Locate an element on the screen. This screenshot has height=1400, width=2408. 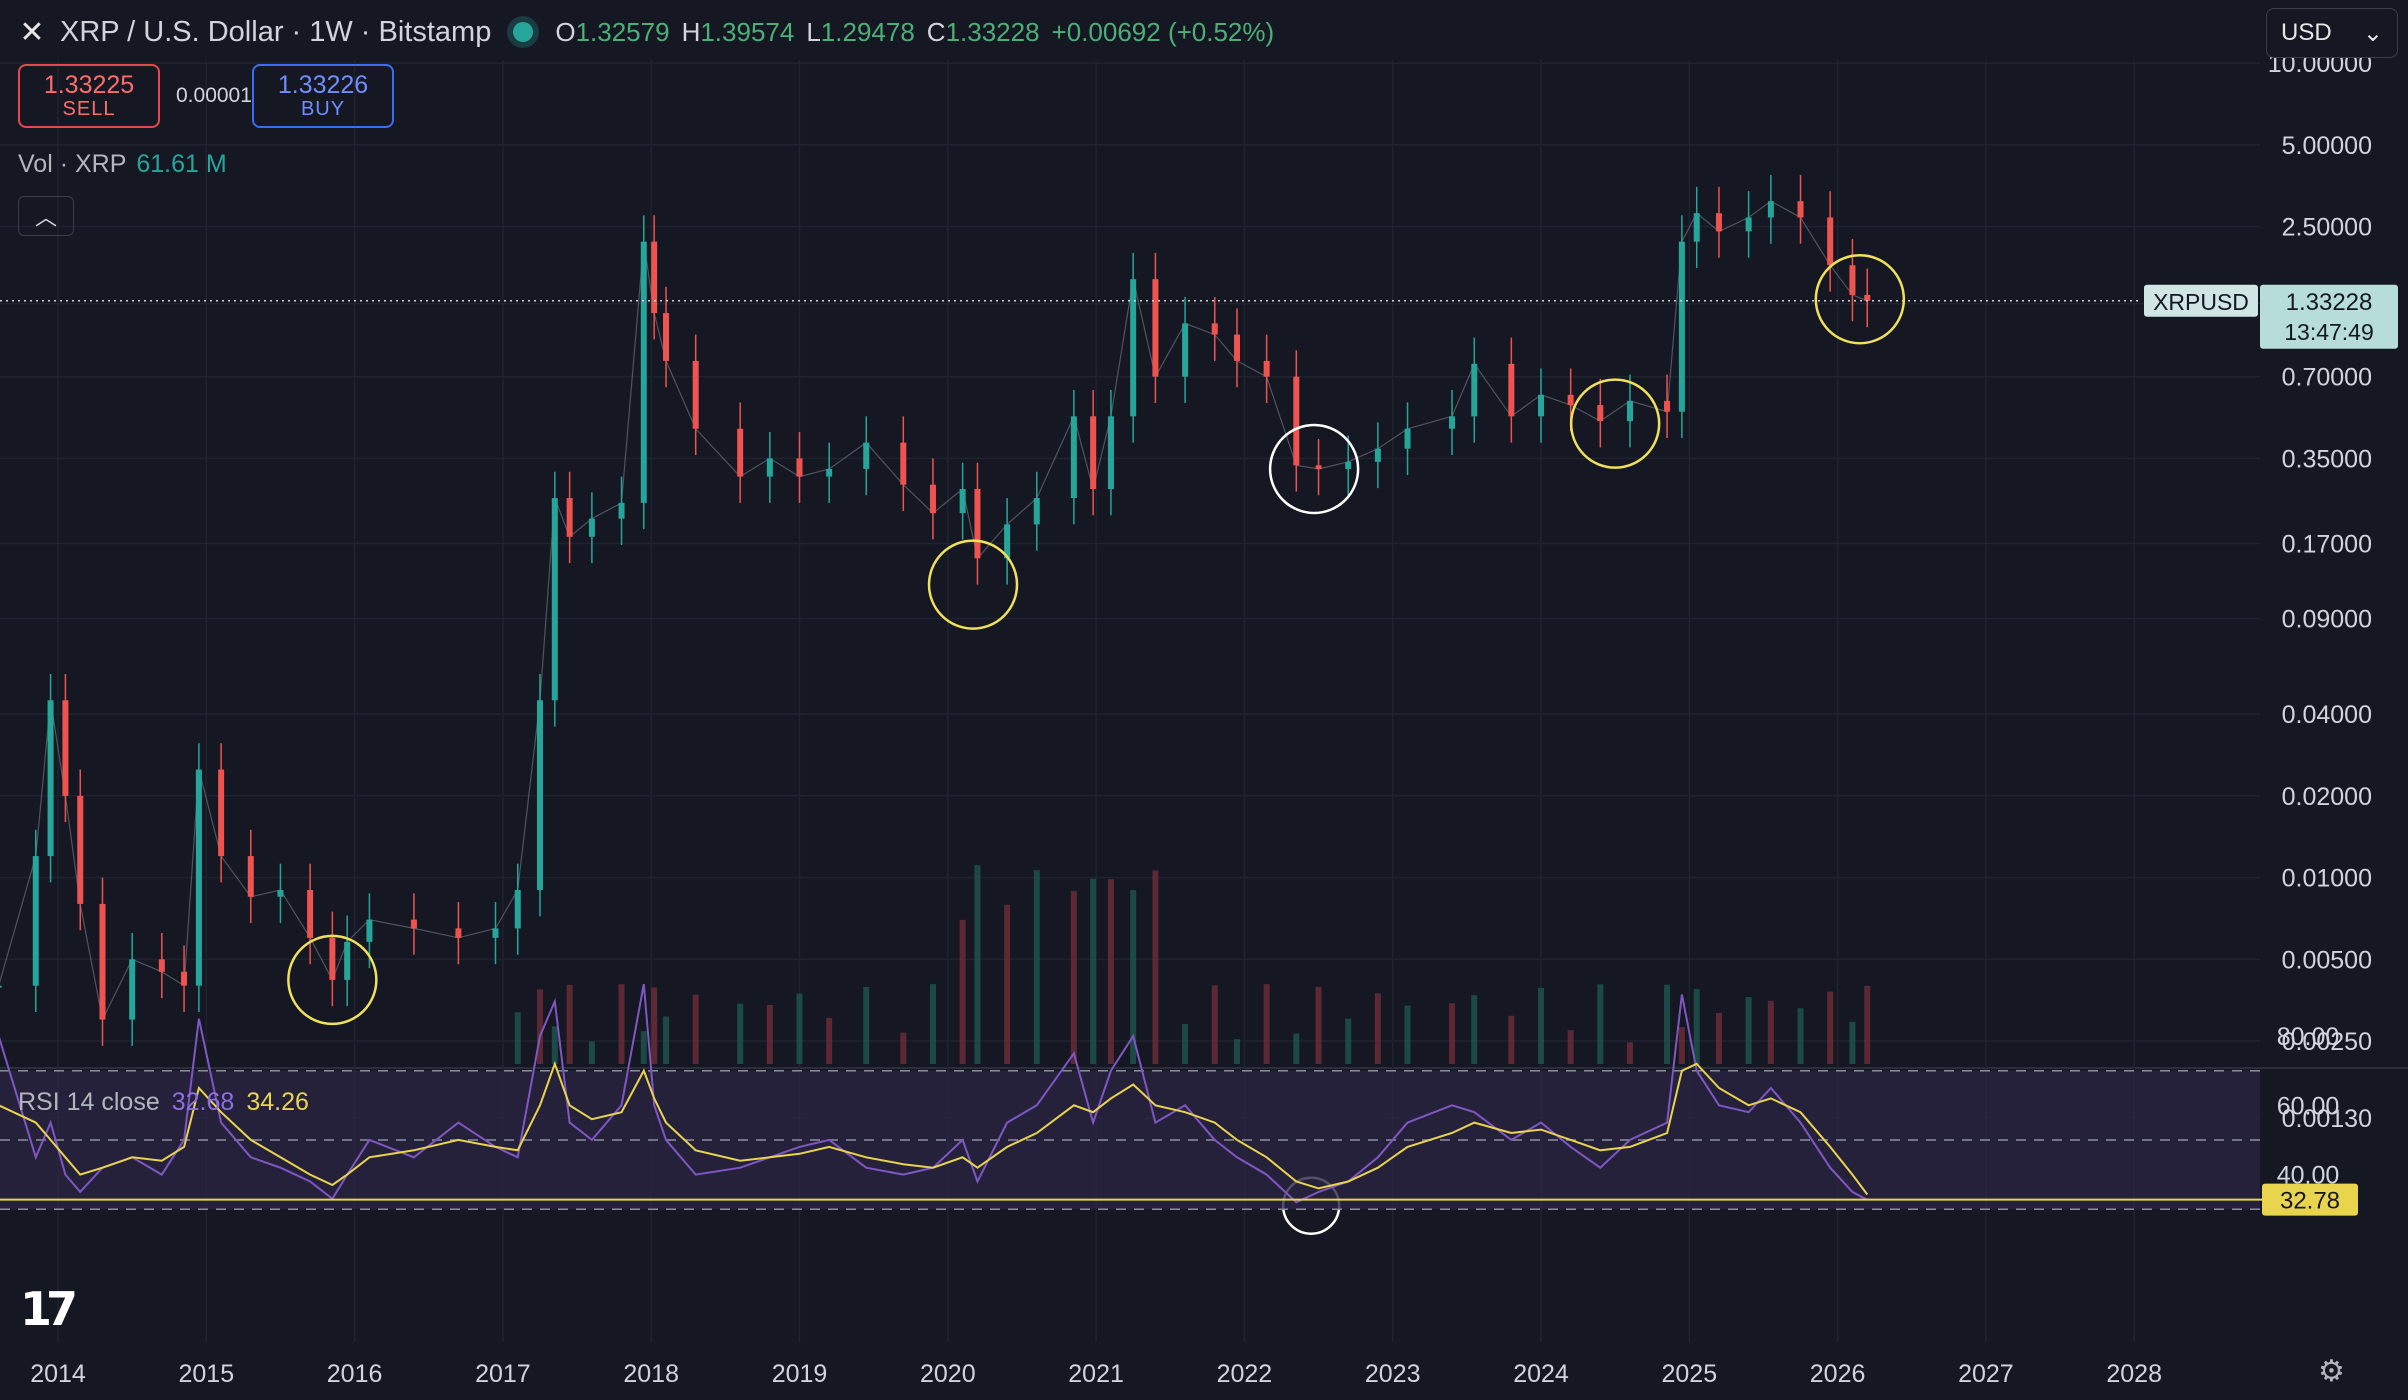
volume-legend: Vol · XRP 61.61 M is located at coordinates (122, 164).